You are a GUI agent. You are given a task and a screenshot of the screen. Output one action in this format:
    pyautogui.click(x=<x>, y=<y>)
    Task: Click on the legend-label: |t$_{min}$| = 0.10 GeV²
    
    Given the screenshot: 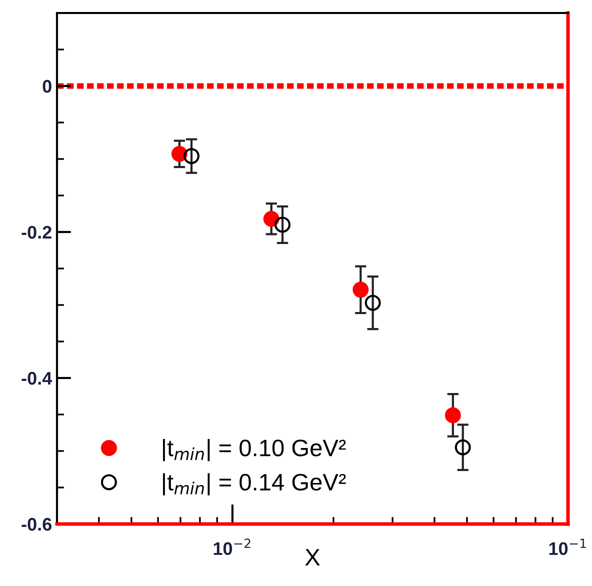 What is the action you would take?
    pyautogui.click(x=254, y=450)
    